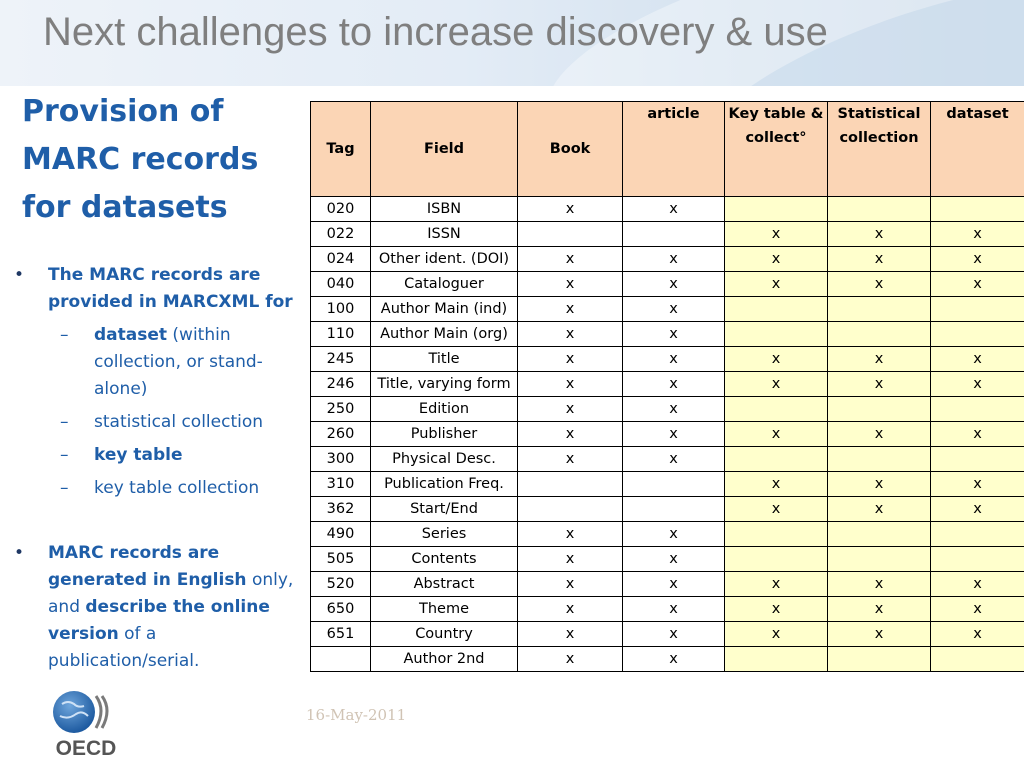  Describe the element at coordinates (444, 484) in the screenshot. I see `cell-field: Publication Freq.` at that location.